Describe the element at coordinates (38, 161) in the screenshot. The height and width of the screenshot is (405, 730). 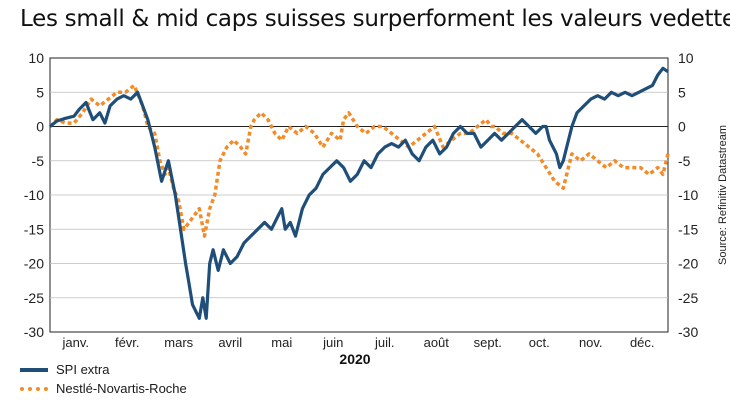
I see `y-tick-label-left: -5` at that location.